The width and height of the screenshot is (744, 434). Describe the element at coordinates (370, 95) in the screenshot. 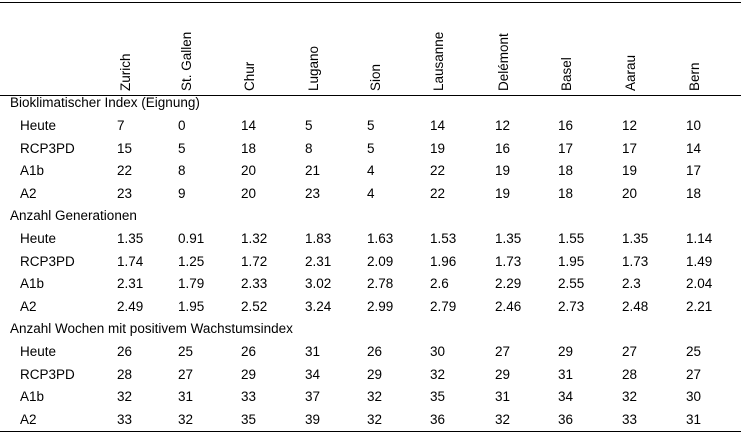

I see `header-rule` at that location.